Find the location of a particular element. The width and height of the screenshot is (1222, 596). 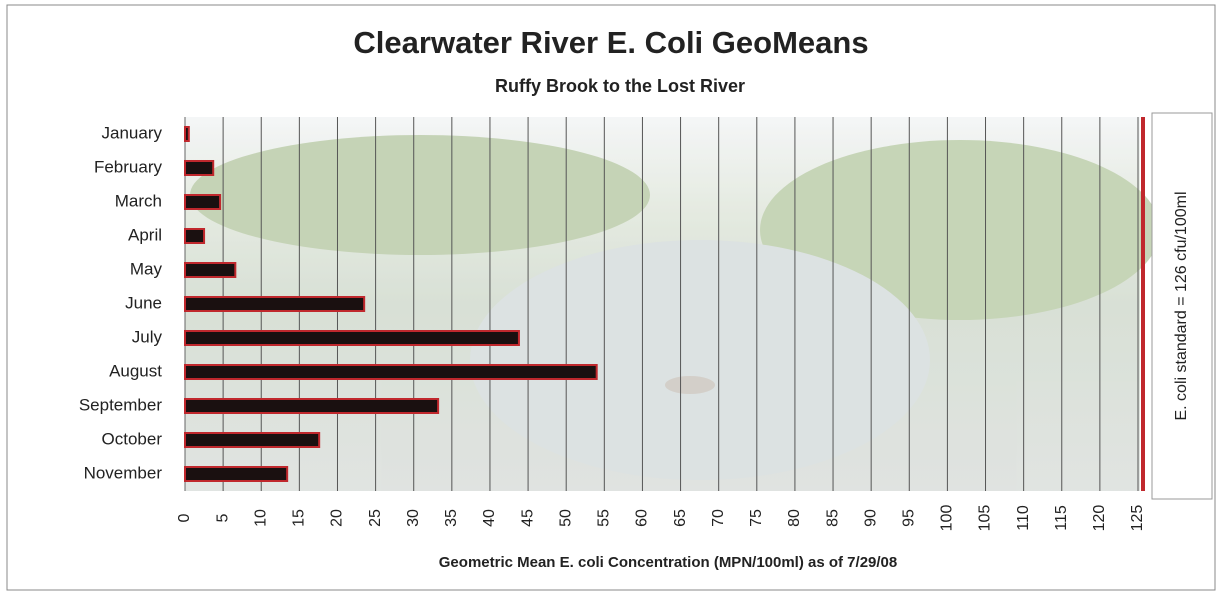

x-tick-label: 115 is located at coordinates (1061, 518).